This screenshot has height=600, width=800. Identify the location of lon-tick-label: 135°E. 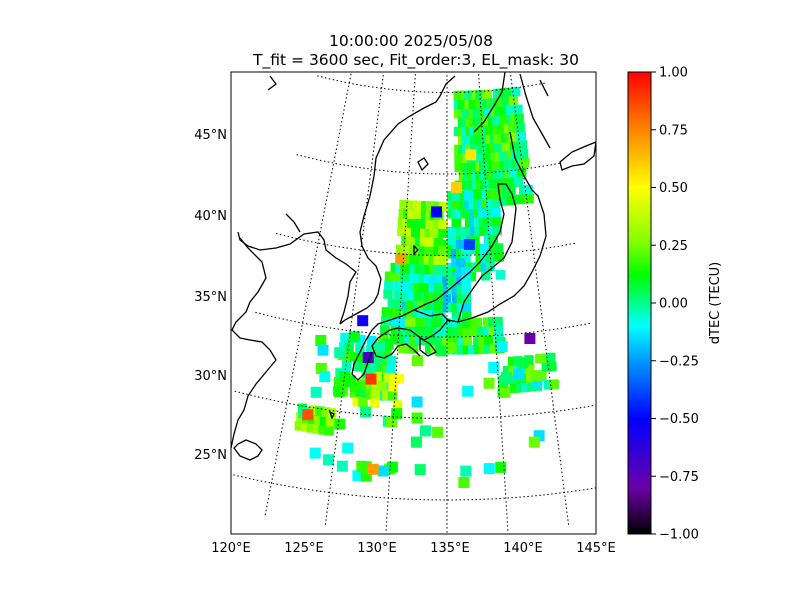
(450, 548).